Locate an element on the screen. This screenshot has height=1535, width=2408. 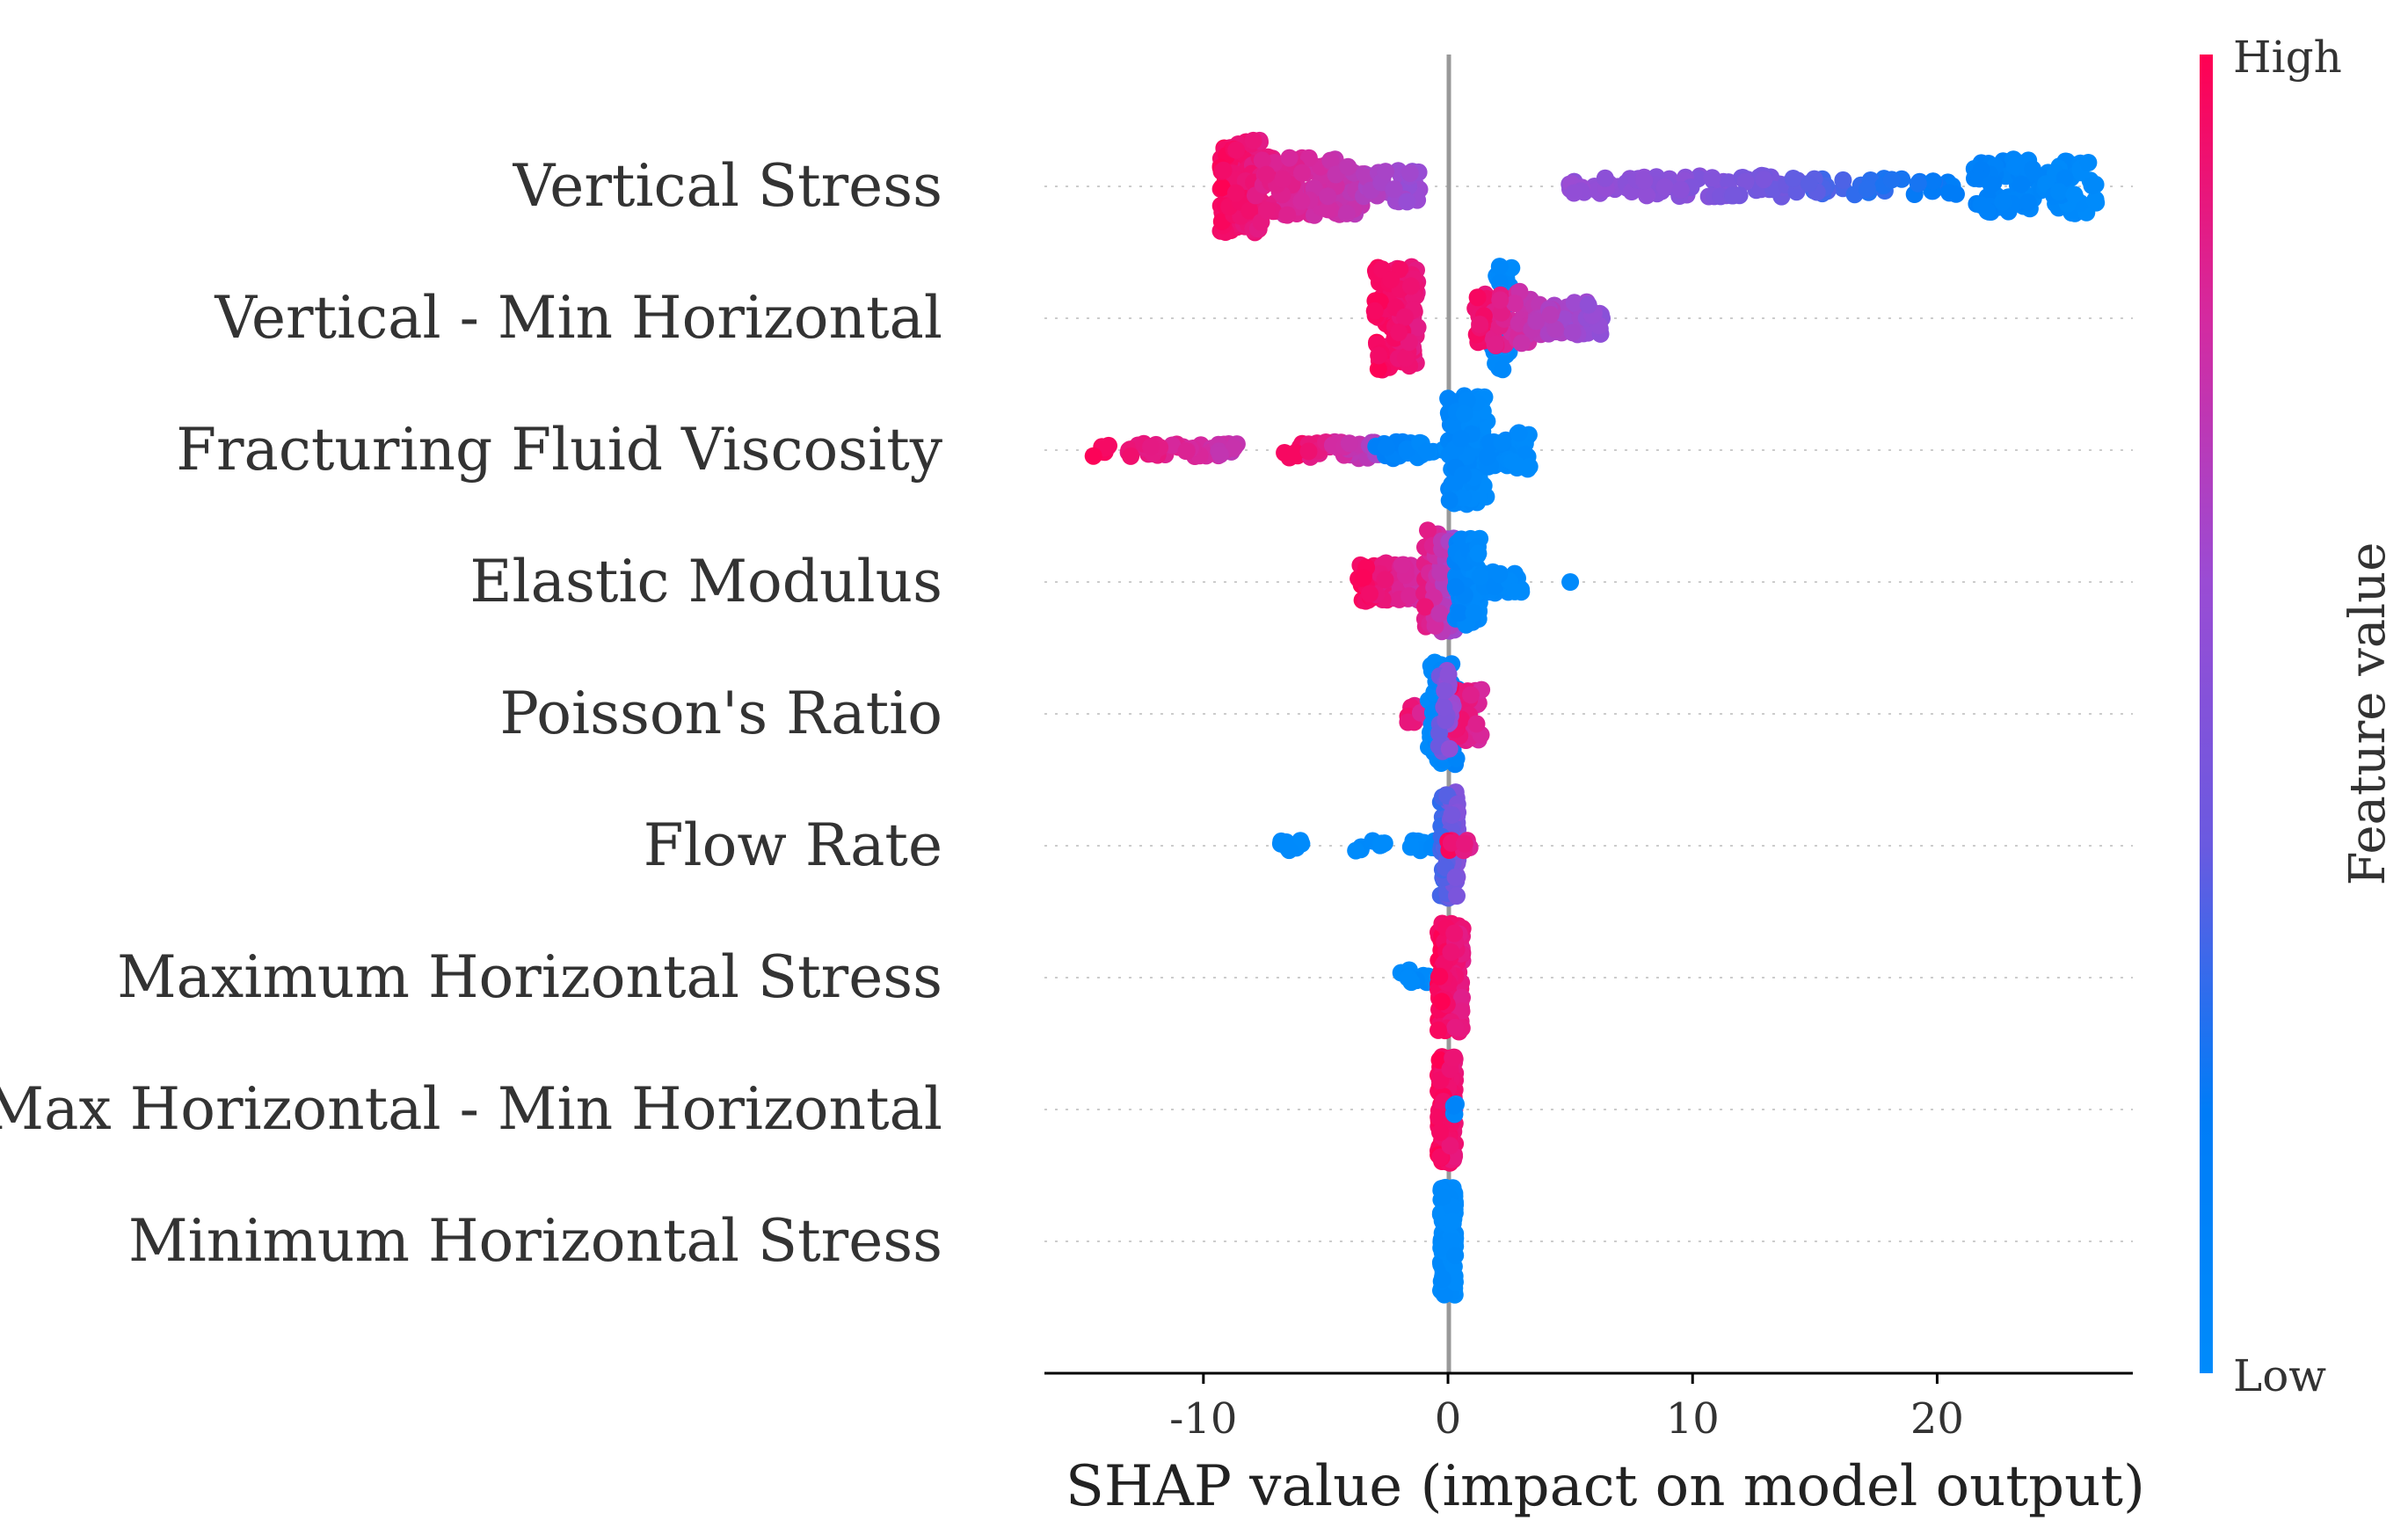
feature-label: Maximum Horizontal Stress is located at coordinates (529, 977).